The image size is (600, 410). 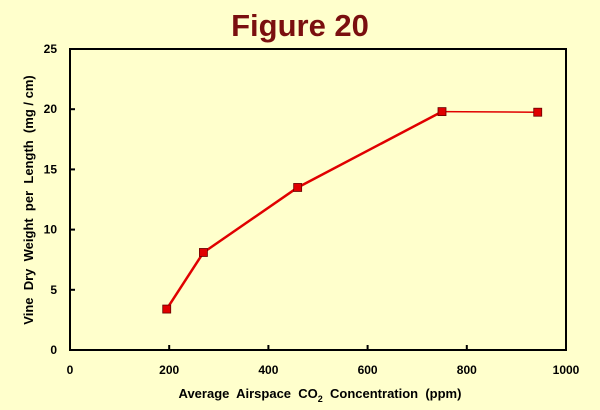 What do you see at coordinates (300, 25) in the screenshot?
I see `chart-title: Figure 20` at bounding box center [300, 25].